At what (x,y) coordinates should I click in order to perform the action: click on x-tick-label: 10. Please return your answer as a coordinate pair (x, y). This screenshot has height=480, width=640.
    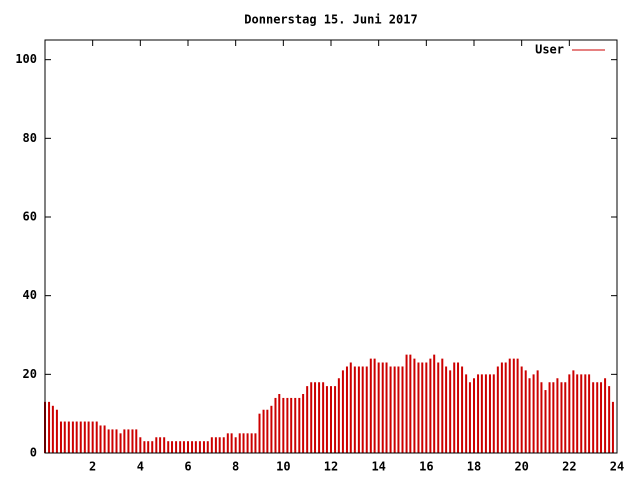
    Looking at the image, I should click on (283, 467).